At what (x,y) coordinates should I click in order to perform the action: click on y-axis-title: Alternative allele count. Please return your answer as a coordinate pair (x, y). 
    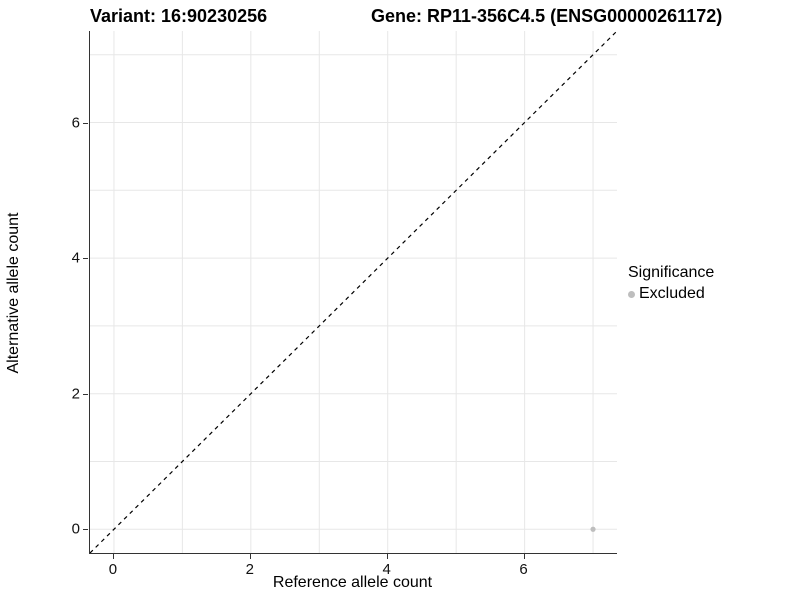
    Looking at the image, I should click on (13, 293).